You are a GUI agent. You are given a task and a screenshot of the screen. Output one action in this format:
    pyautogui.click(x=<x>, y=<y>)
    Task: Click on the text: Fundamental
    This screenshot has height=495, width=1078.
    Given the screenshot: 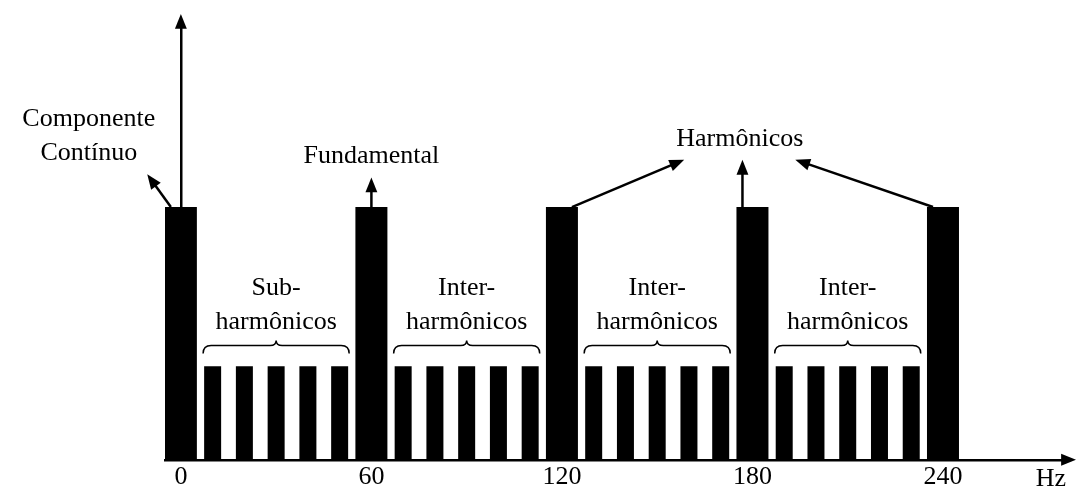 What is the action you would take?
    pyautogui.click(x=371, y=155)
    